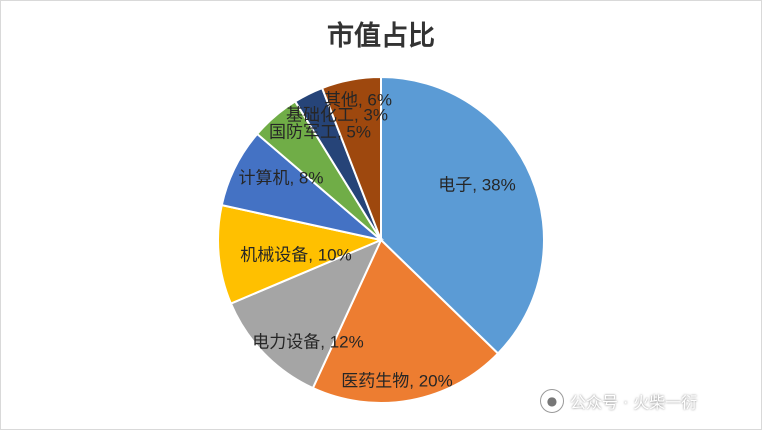 The width and height of the screenshot is (762, 430). I want to click on watermark: ● 公众号 · 火柴一衍, so click(618, 401).